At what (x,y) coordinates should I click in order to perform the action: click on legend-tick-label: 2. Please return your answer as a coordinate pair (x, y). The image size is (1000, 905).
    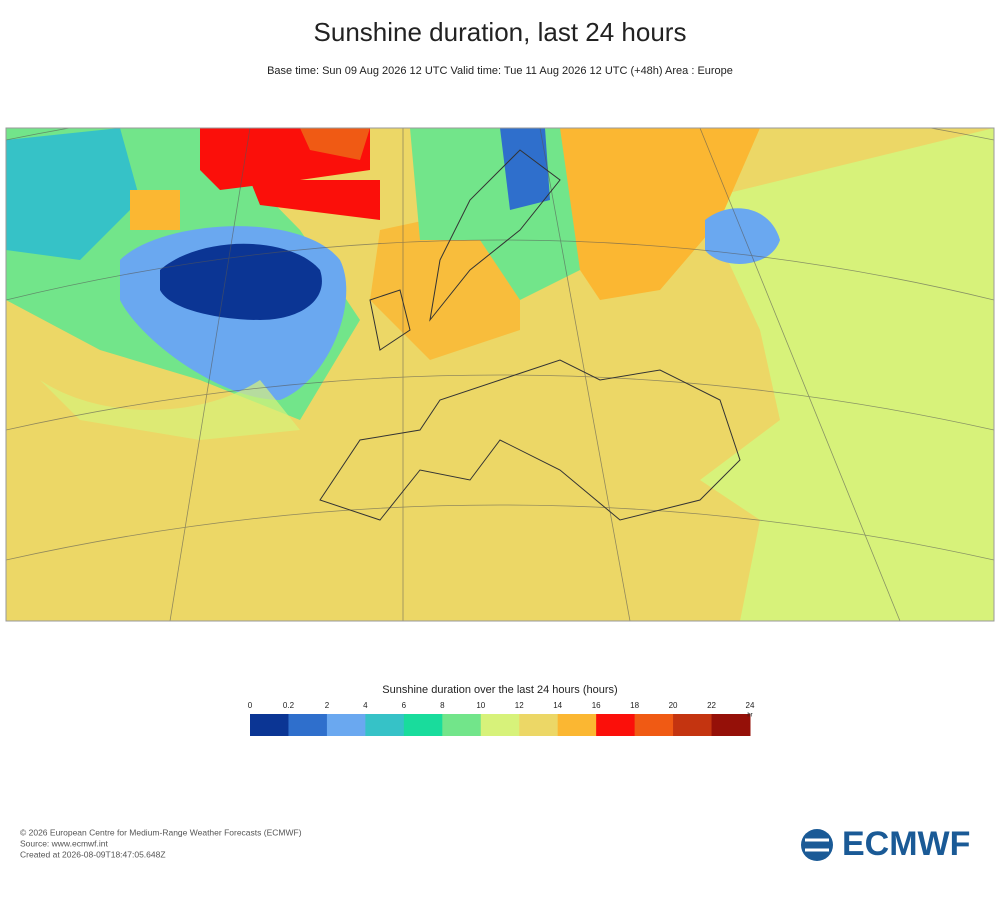
    Looking at the image, I should click on (327, 705).